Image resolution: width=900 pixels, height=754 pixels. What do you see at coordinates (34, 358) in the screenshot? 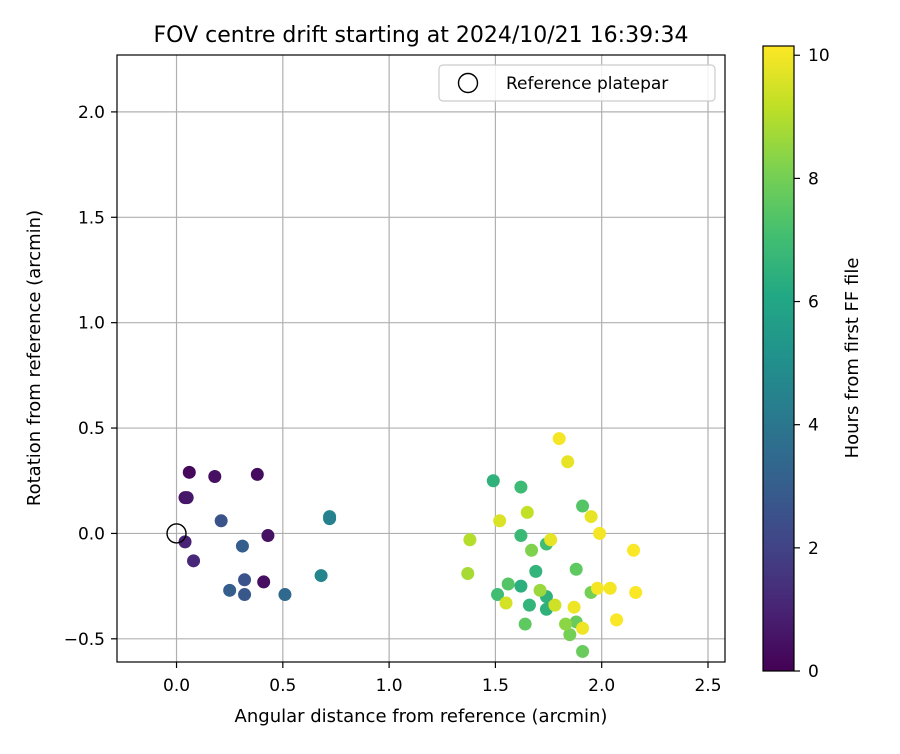
I see `y-axis-label: Rotation from reference (arcmin)` at bounding box center [34, 358].